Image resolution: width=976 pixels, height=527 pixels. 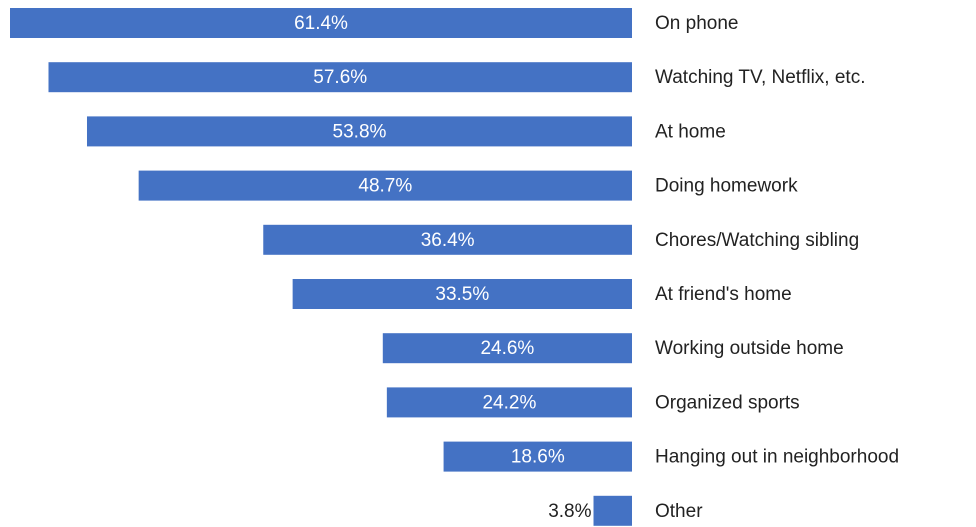 I want to click on data-label: 33.5%, so click(x=462, y=294).